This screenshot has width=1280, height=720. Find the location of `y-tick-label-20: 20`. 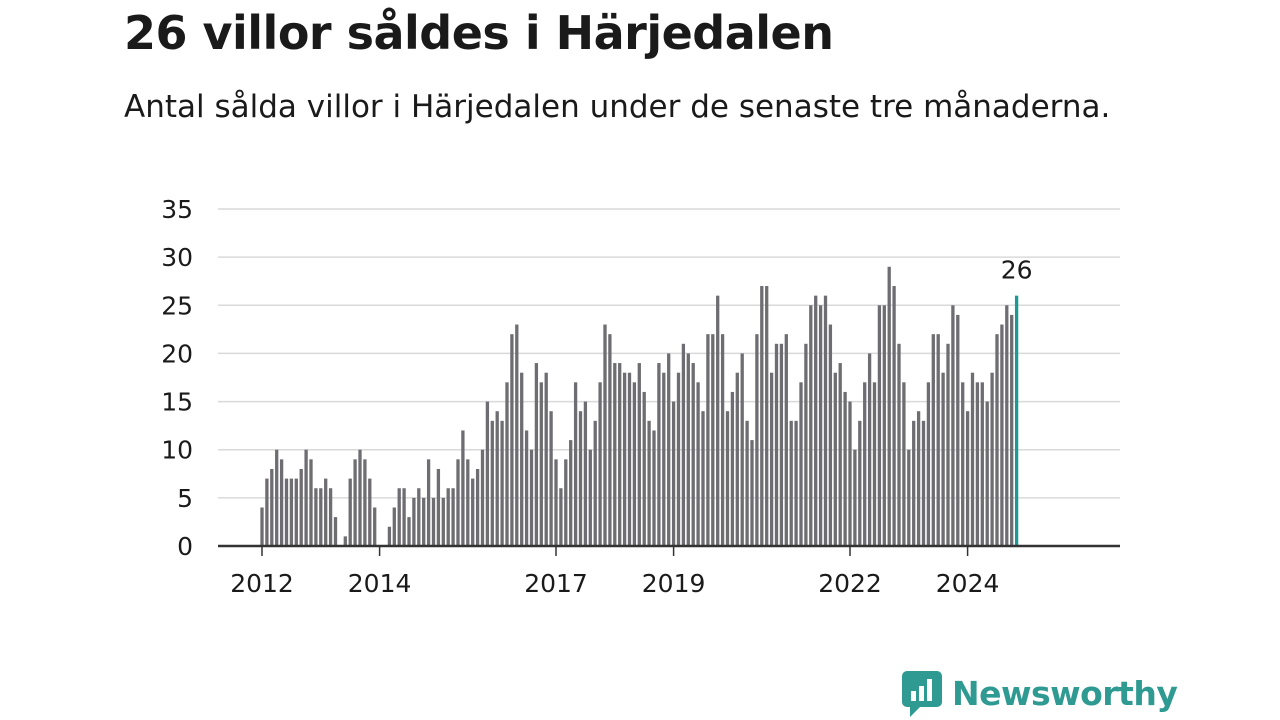

y-tick-label-20: 20 is located at coordinates (177, 353).